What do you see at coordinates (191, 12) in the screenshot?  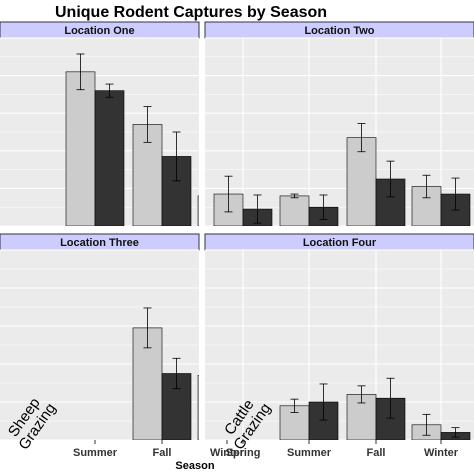 I see `chart-title: Unique Rodent Captures by Season` at bounding box center [191, 12].